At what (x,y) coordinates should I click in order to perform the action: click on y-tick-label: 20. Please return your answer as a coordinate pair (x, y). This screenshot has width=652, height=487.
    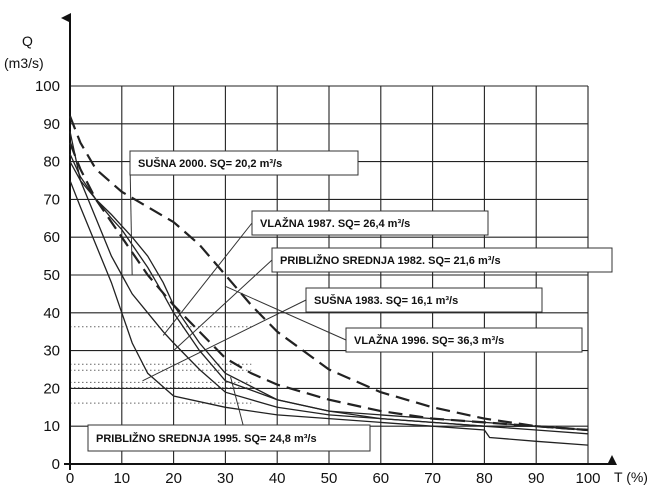
    Looking at the image, I should click on (51, 388).